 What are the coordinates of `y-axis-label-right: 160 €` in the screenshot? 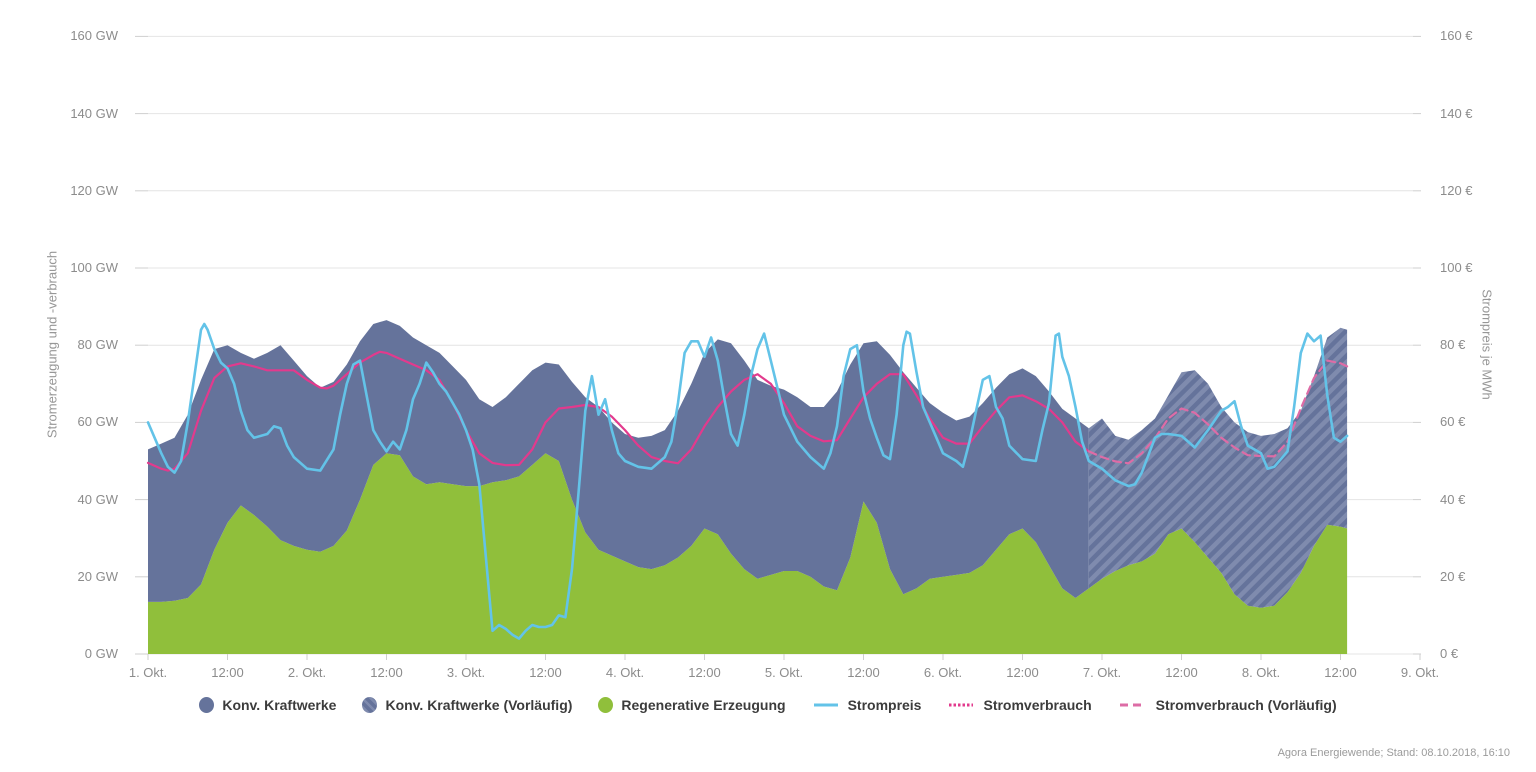 It's located at (1456, 36).